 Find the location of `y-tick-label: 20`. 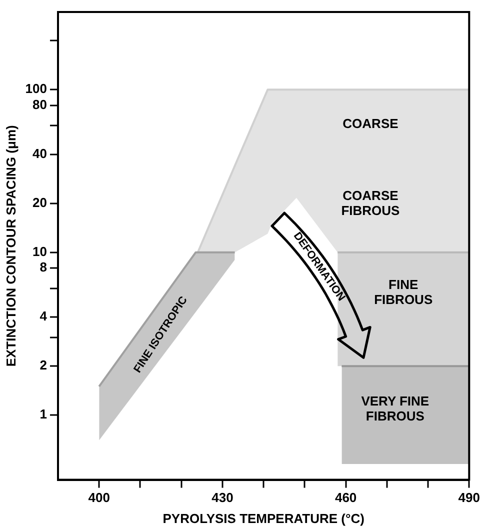

y-tick-label: 20 is located at coordinates (39, 202).